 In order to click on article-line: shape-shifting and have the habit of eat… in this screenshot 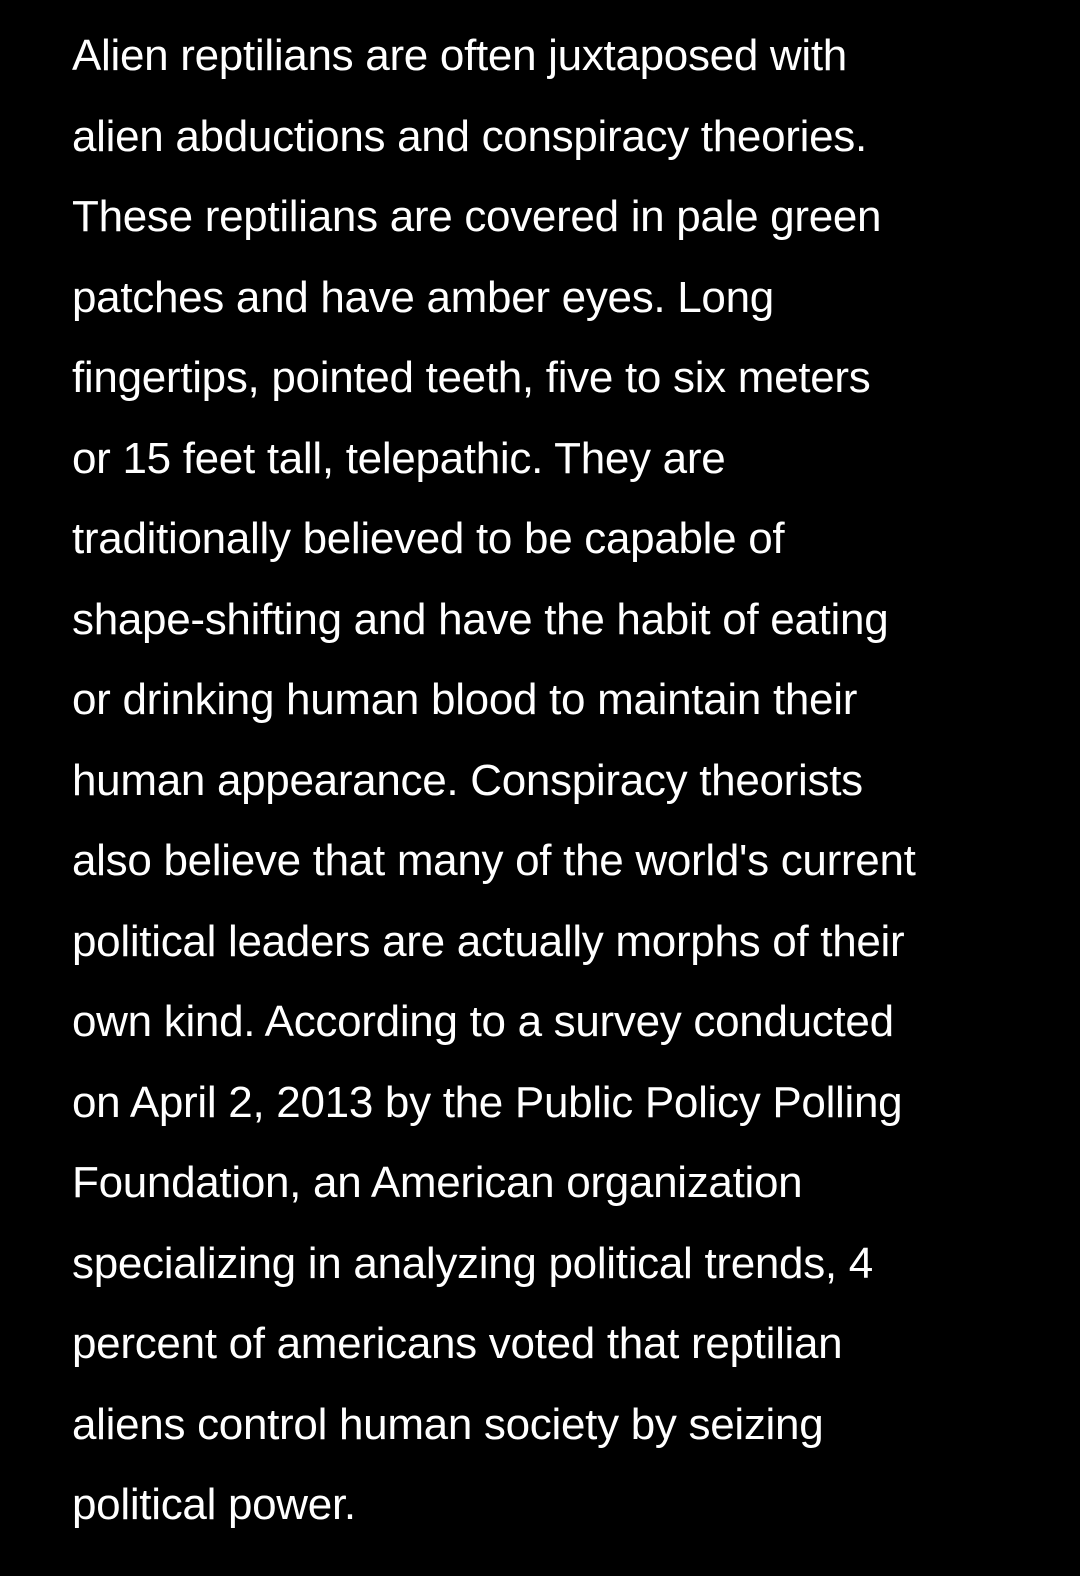, I will do `click(480, 619)`.